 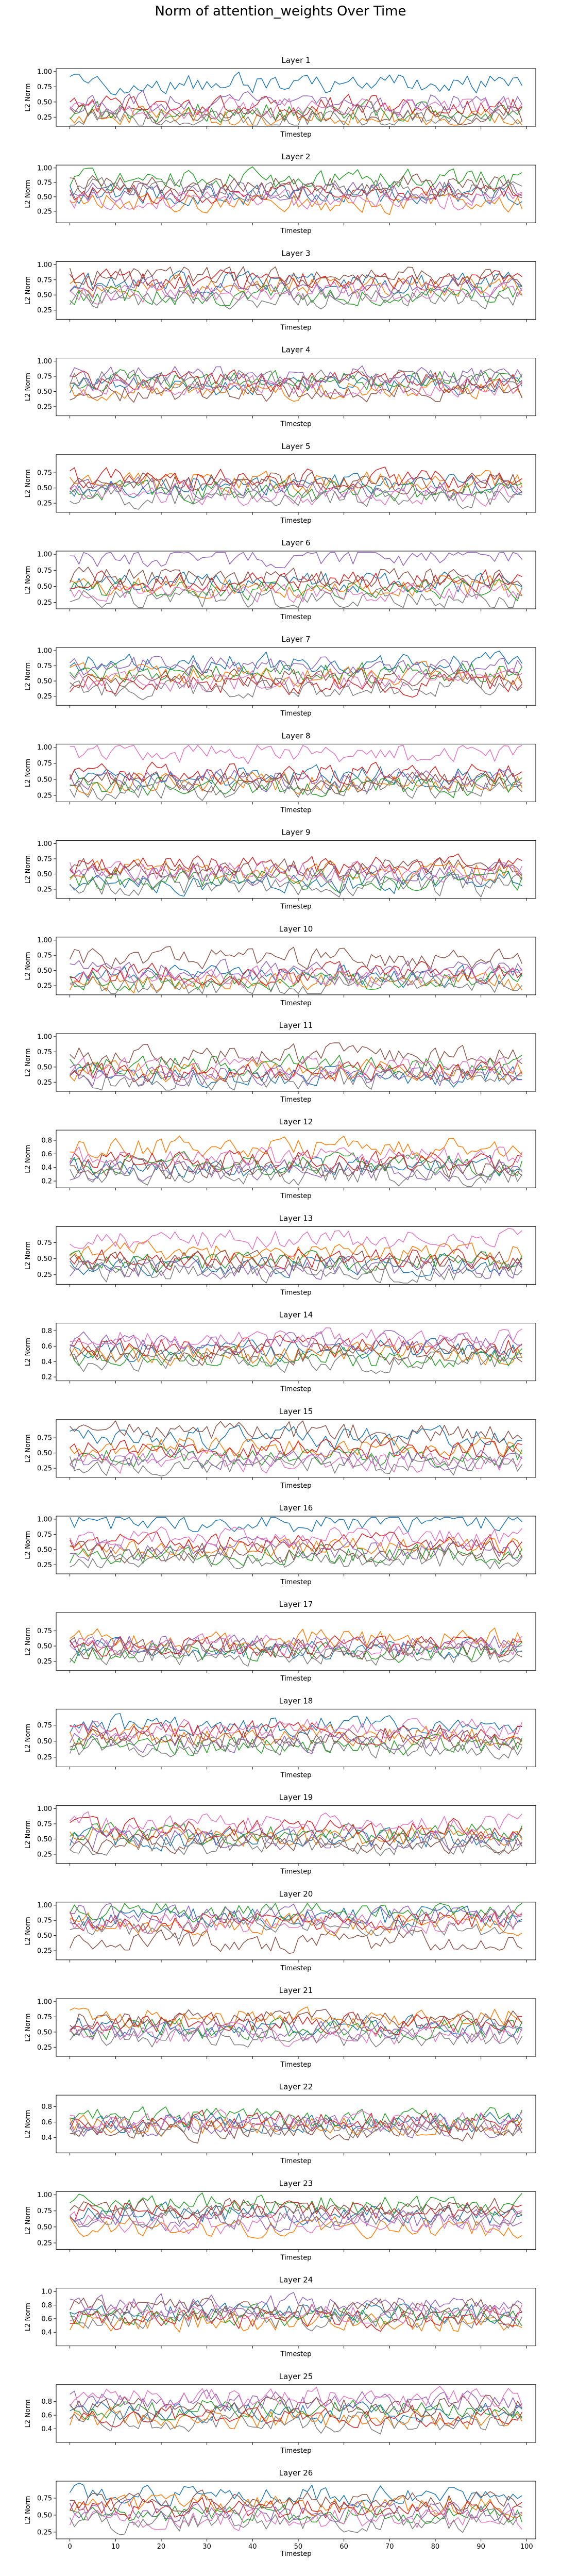 What do you see at coordinates (46, 2292) in the screenshot?
I see `y-tick-label: 1.0` at bounding box center [46, 2292].